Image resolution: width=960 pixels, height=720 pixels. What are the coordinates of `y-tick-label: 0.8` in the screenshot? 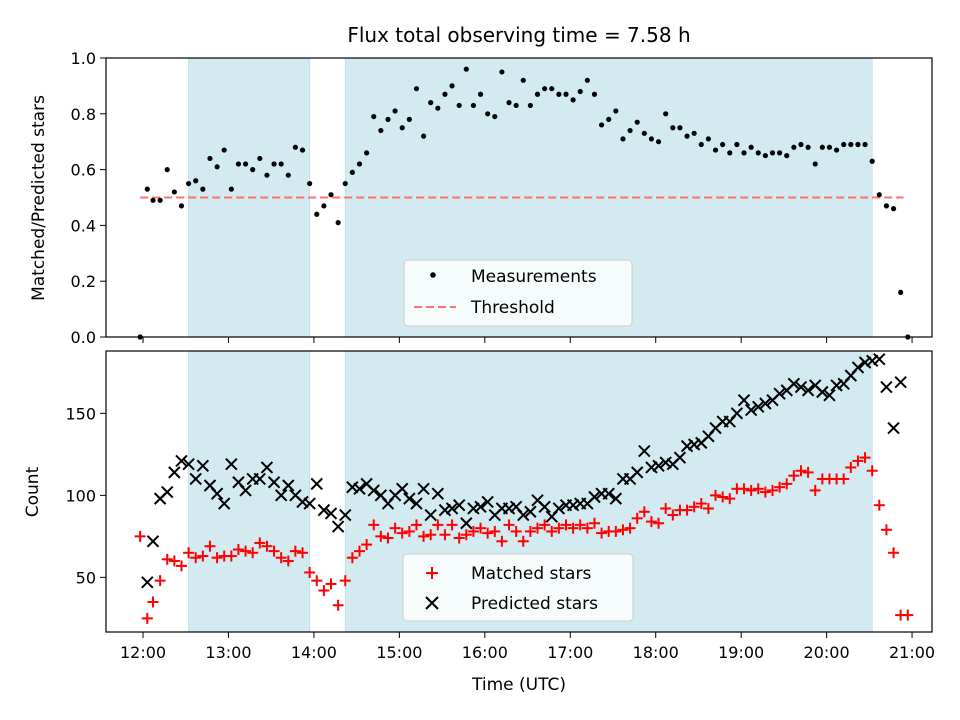 It's located at (83, 114).